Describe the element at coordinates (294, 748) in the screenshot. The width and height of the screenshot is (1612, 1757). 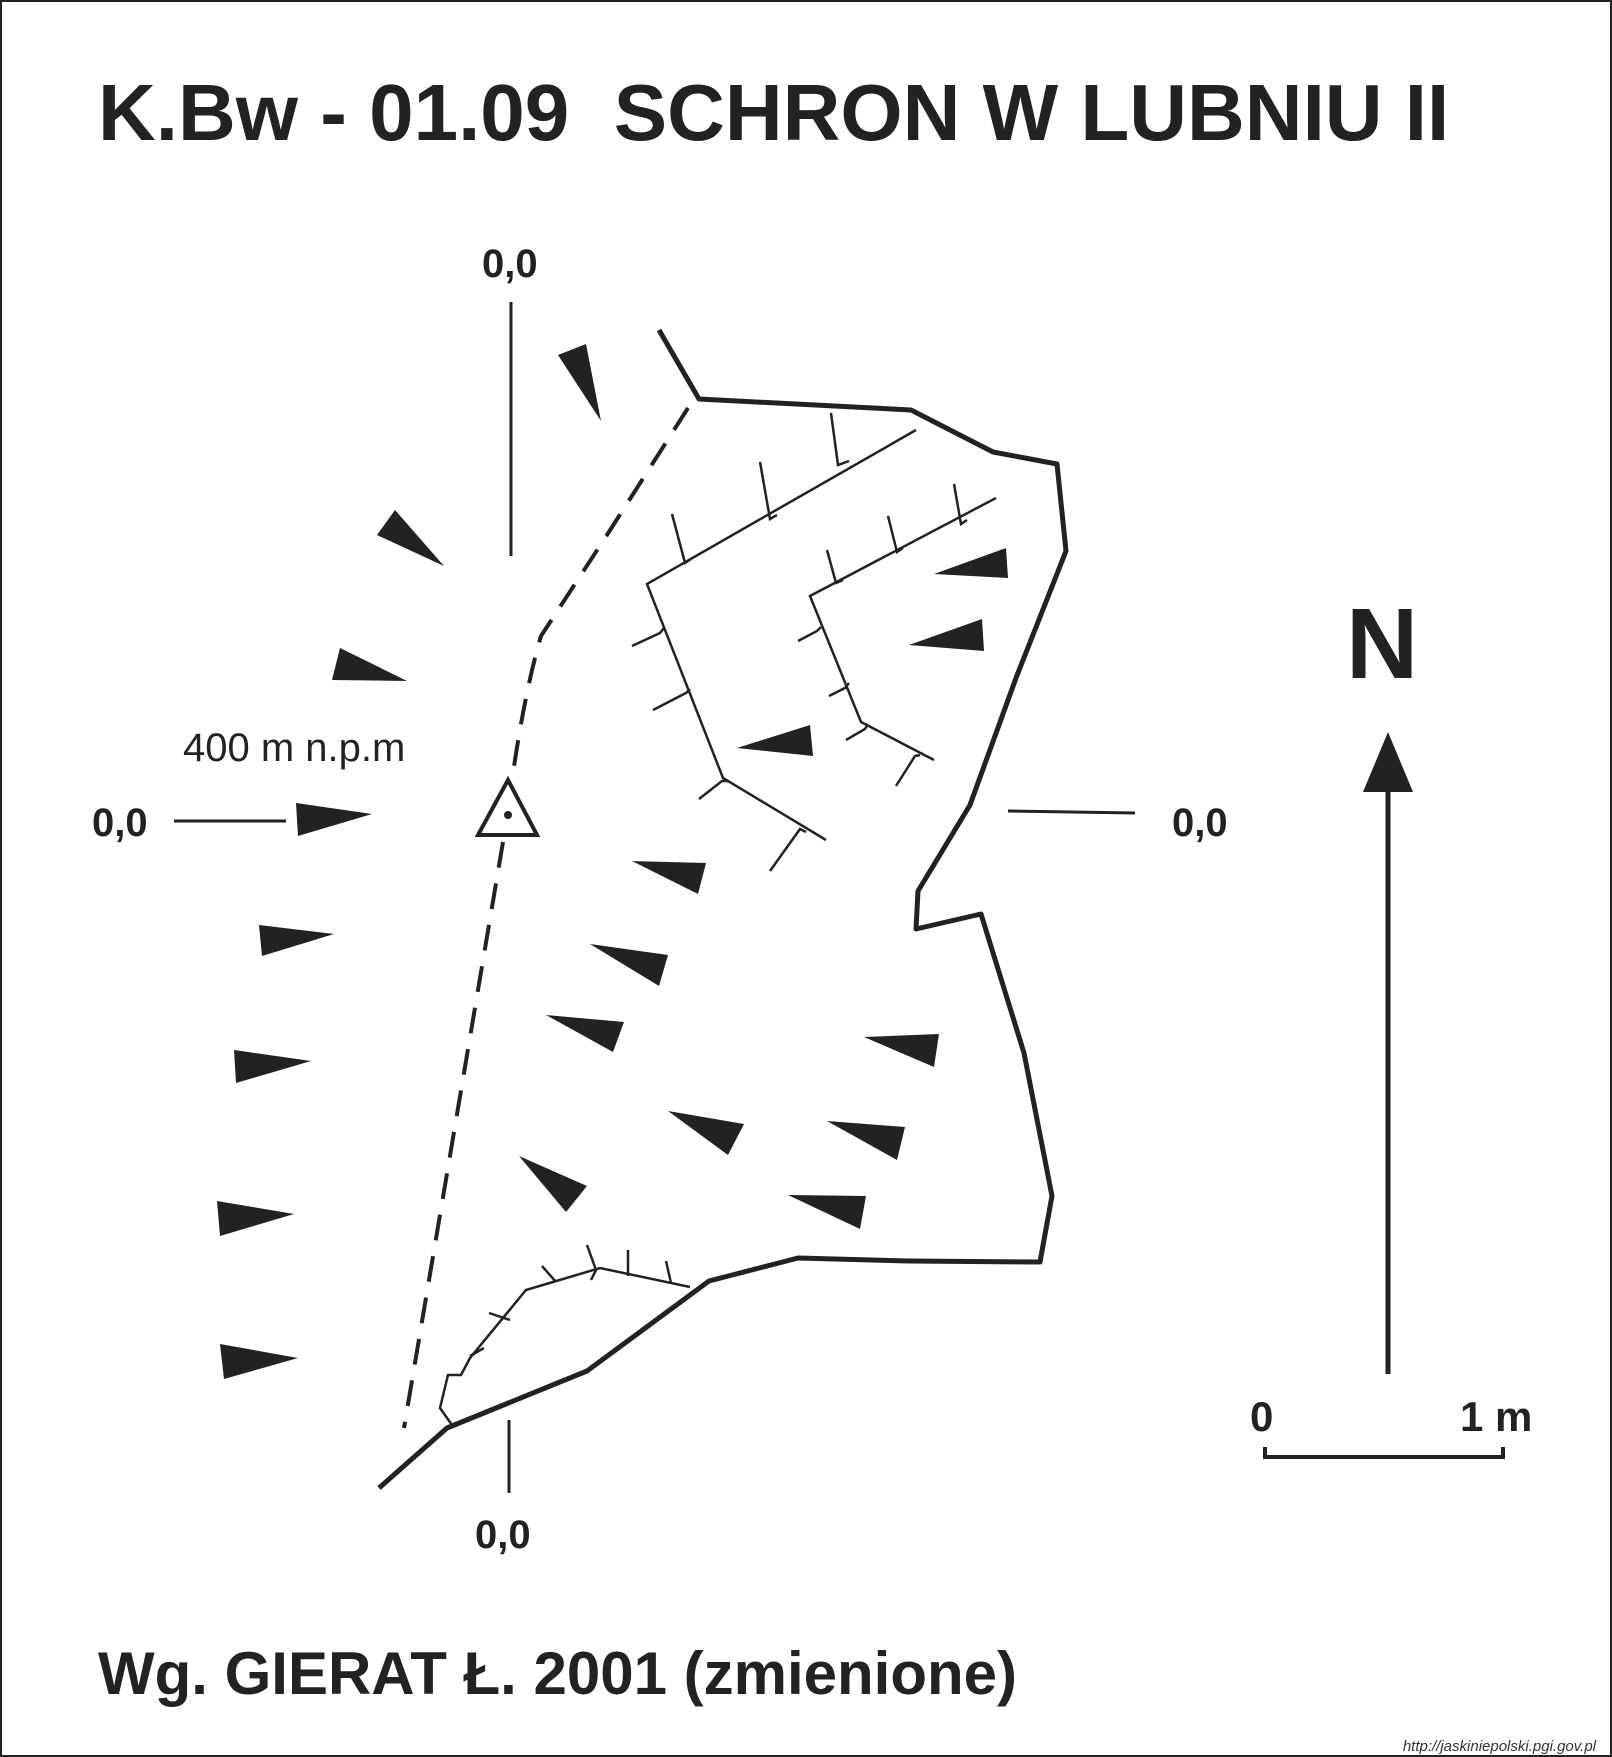
I see `elevation-label: 400 m n.p.m` at that location.